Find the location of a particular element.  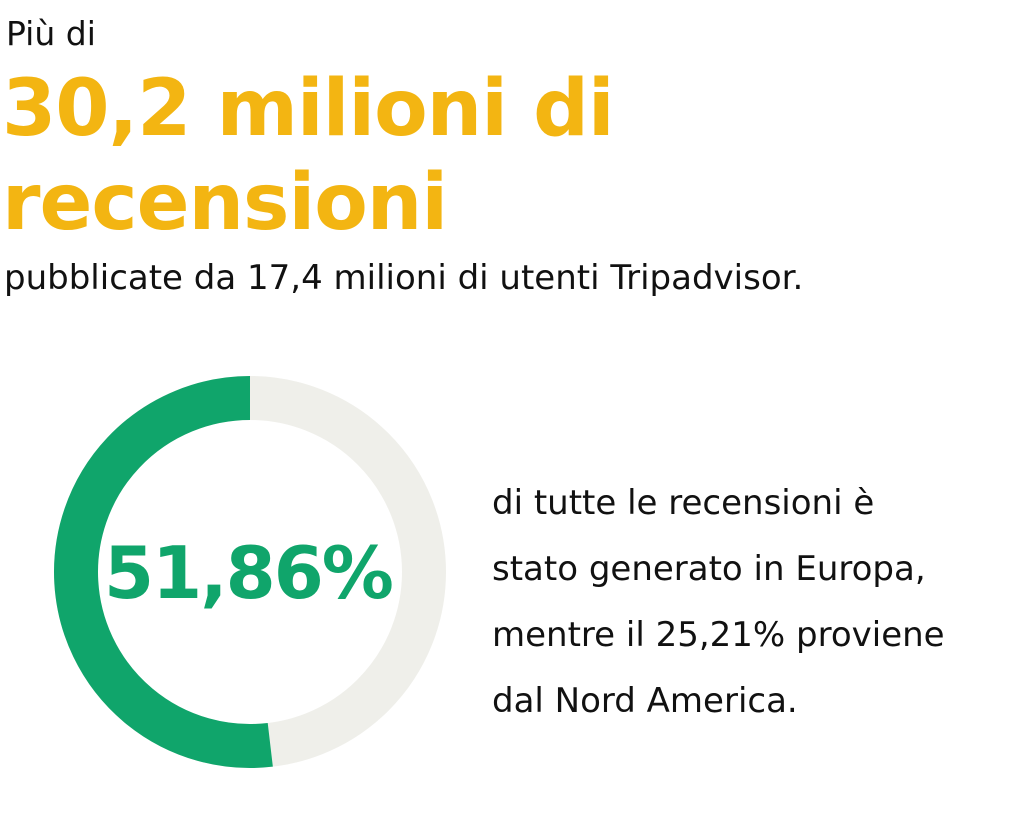

headline-line-1: 30,2 milioni di is located at coordinates (308, 109).